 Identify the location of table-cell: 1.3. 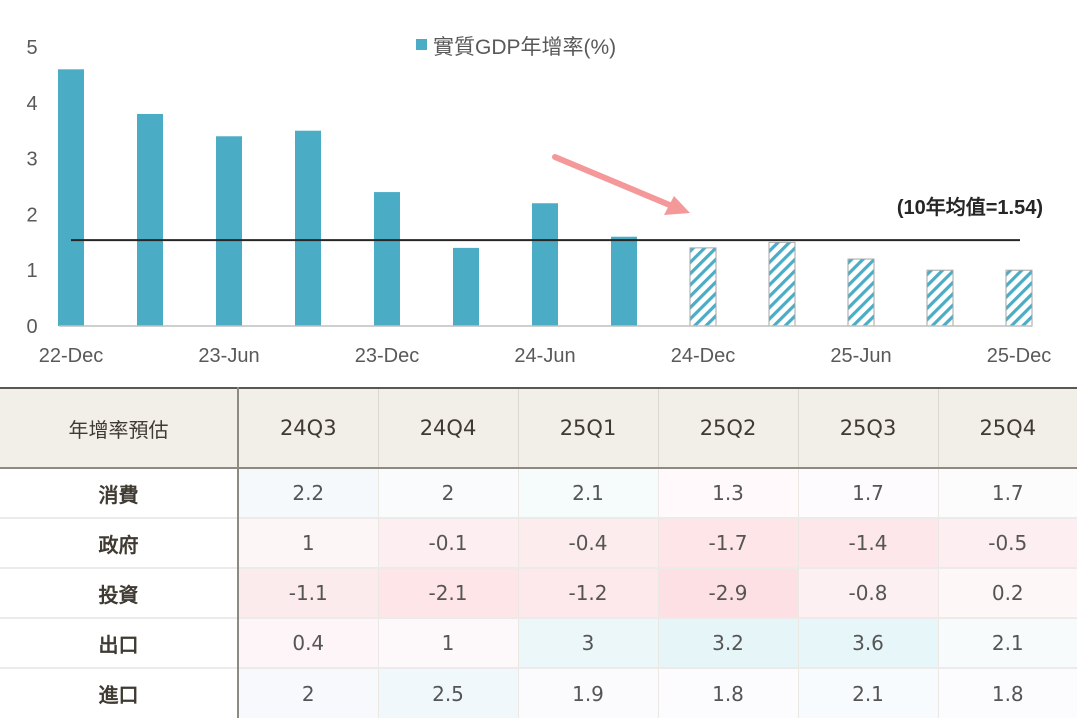
(727, 492).